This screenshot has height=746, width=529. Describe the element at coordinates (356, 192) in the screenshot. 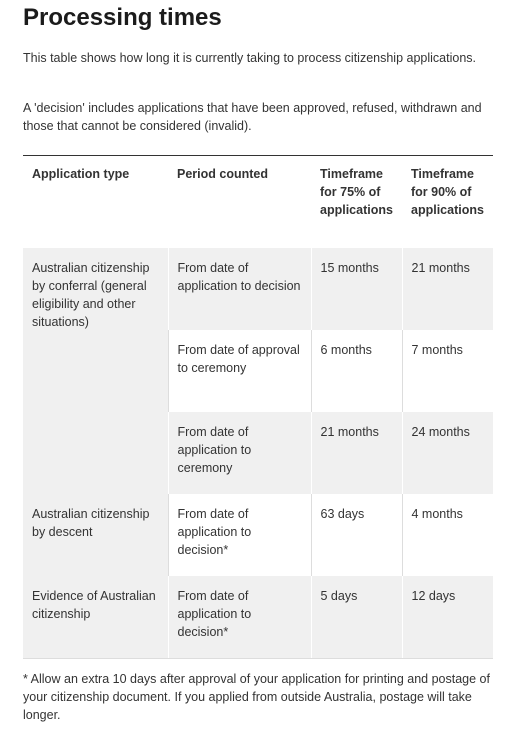

I see `column-header: Timeframe for 75% of applications` at that location.